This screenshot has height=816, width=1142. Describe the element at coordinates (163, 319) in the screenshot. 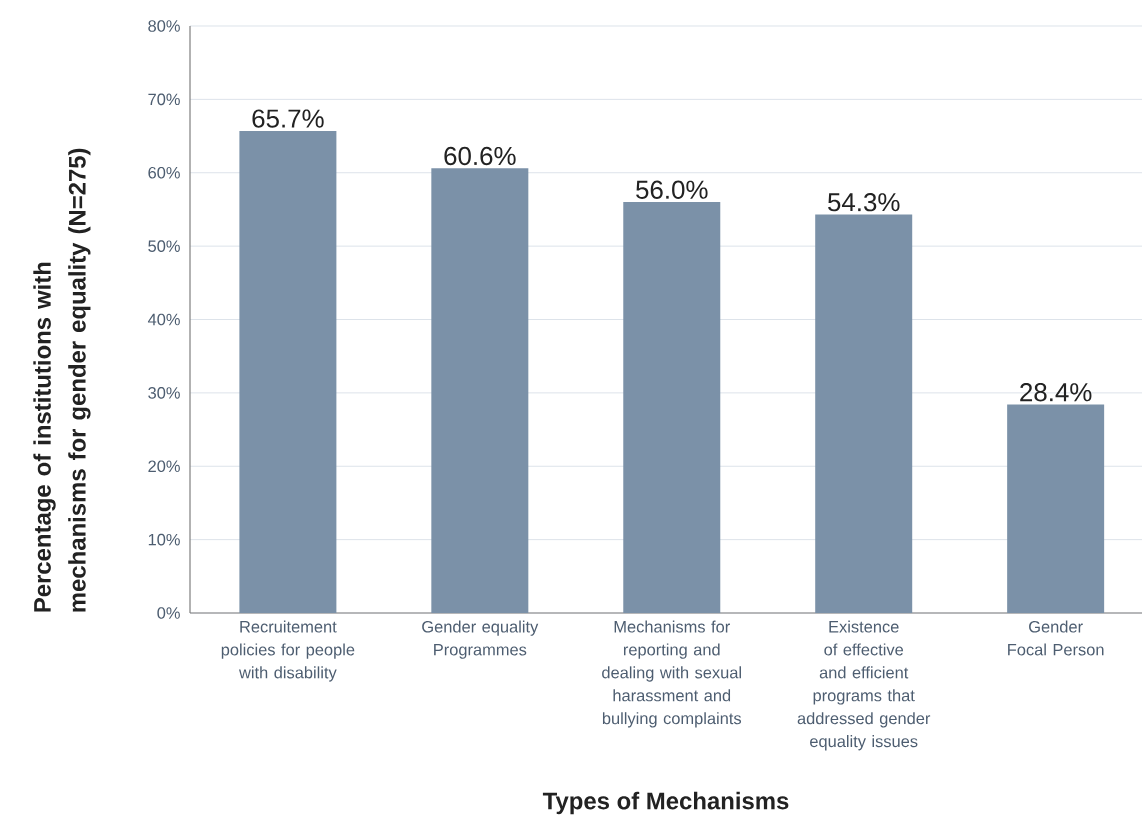

I see `y-tick-label: 40%` at that location.